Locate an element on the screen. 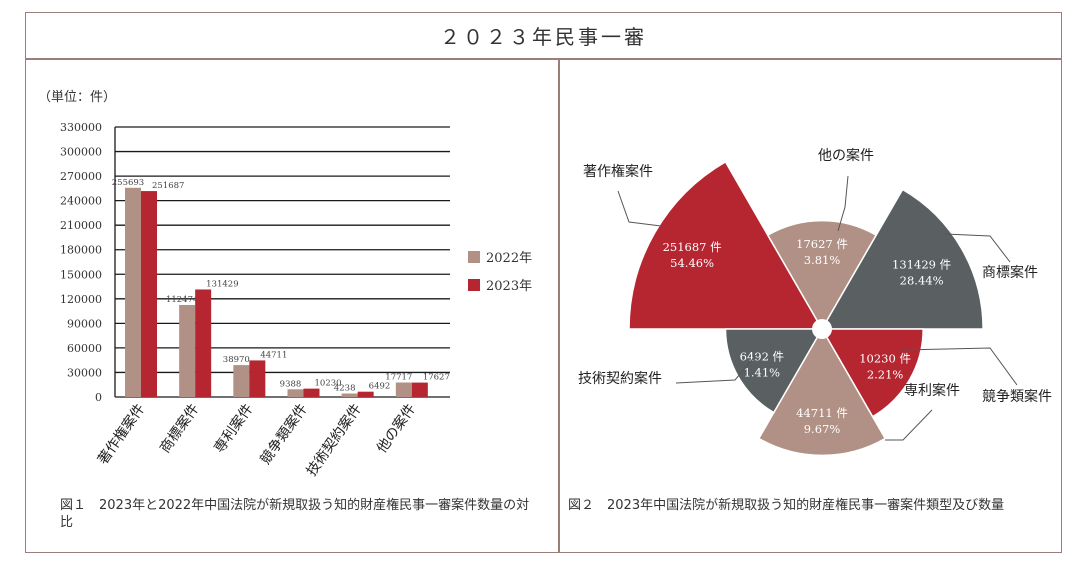 Image resolution: width=1085 pixels, height=571 pixels. bar-data-label: 131429 is located at coordinates (222, 284).